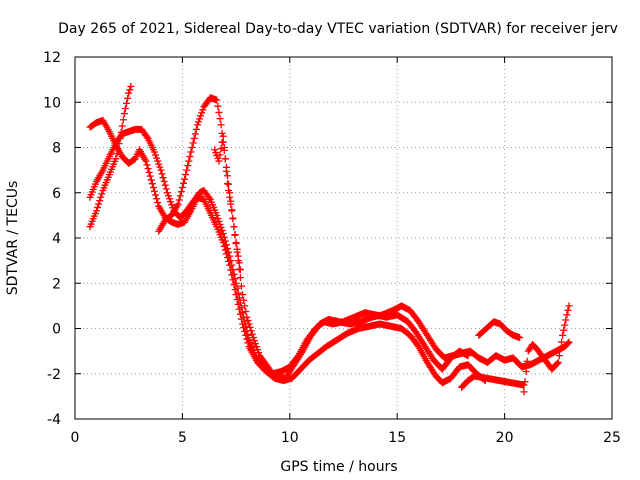 The height and width of the screenshot is (480, 640). Describe the element at coordinates (397, 438) in the screenshot. I see `x-tick-label: 15` at that location.